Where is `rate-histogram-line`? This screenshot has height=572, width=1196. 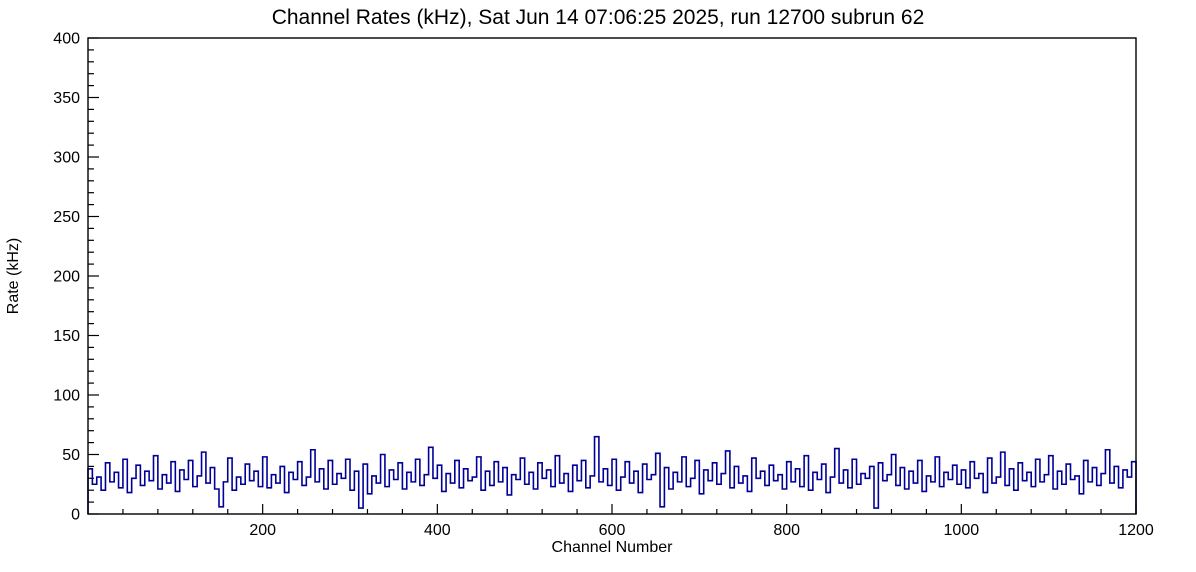
rate-histogram-line is located at coordinates (612, 474).